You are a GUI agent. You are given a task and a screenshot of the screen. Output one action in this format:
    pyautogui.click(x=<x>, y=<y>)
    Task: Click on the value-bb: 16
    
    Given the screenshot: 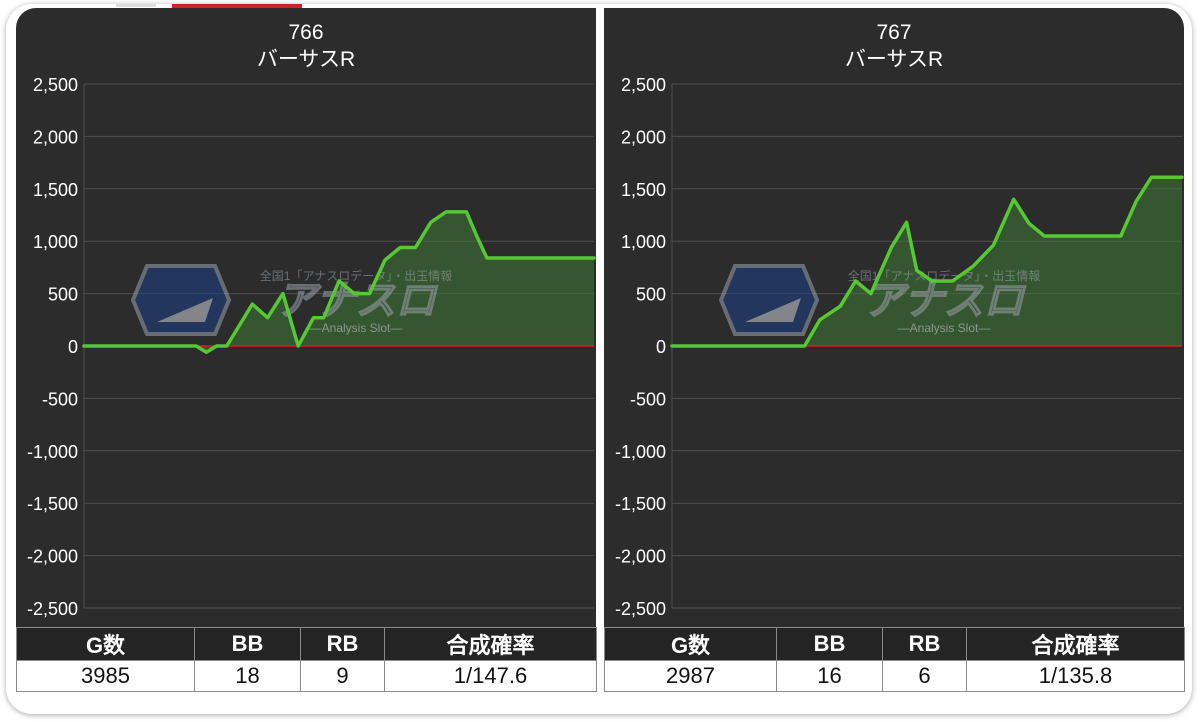 What is the action you would take?
    pyautogui.click(x=829, y=676)
    